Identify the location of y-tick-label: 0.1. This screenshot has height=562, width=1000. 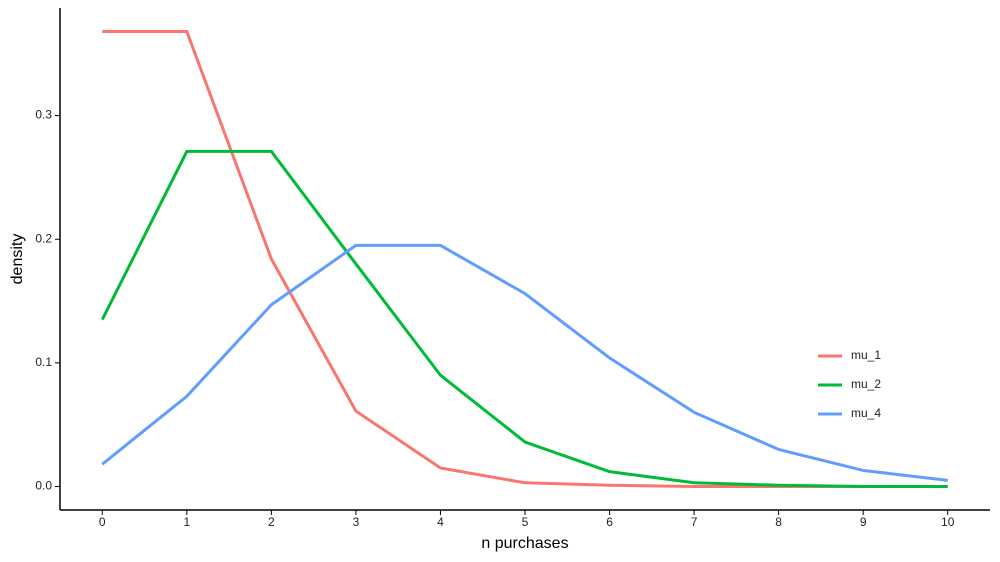
(43, 362).